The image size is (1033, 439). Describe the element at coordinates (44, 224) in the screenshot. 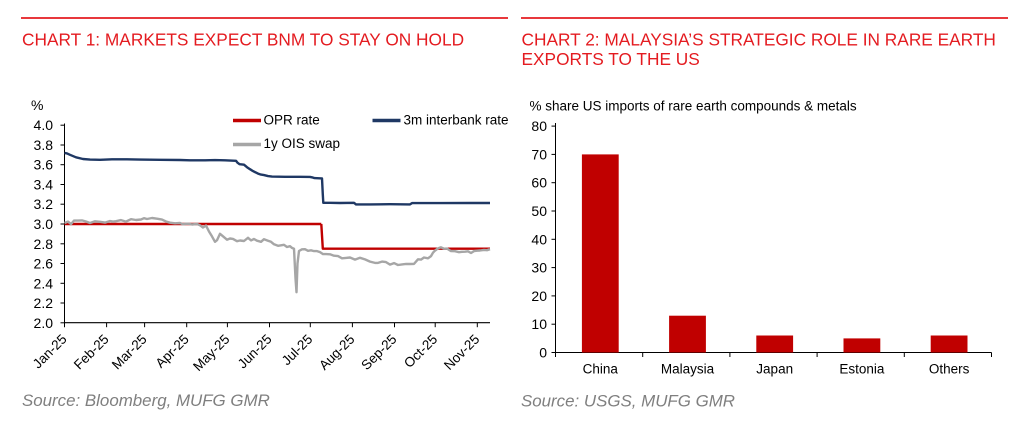

I see `svg-text: 3.0` at that location.